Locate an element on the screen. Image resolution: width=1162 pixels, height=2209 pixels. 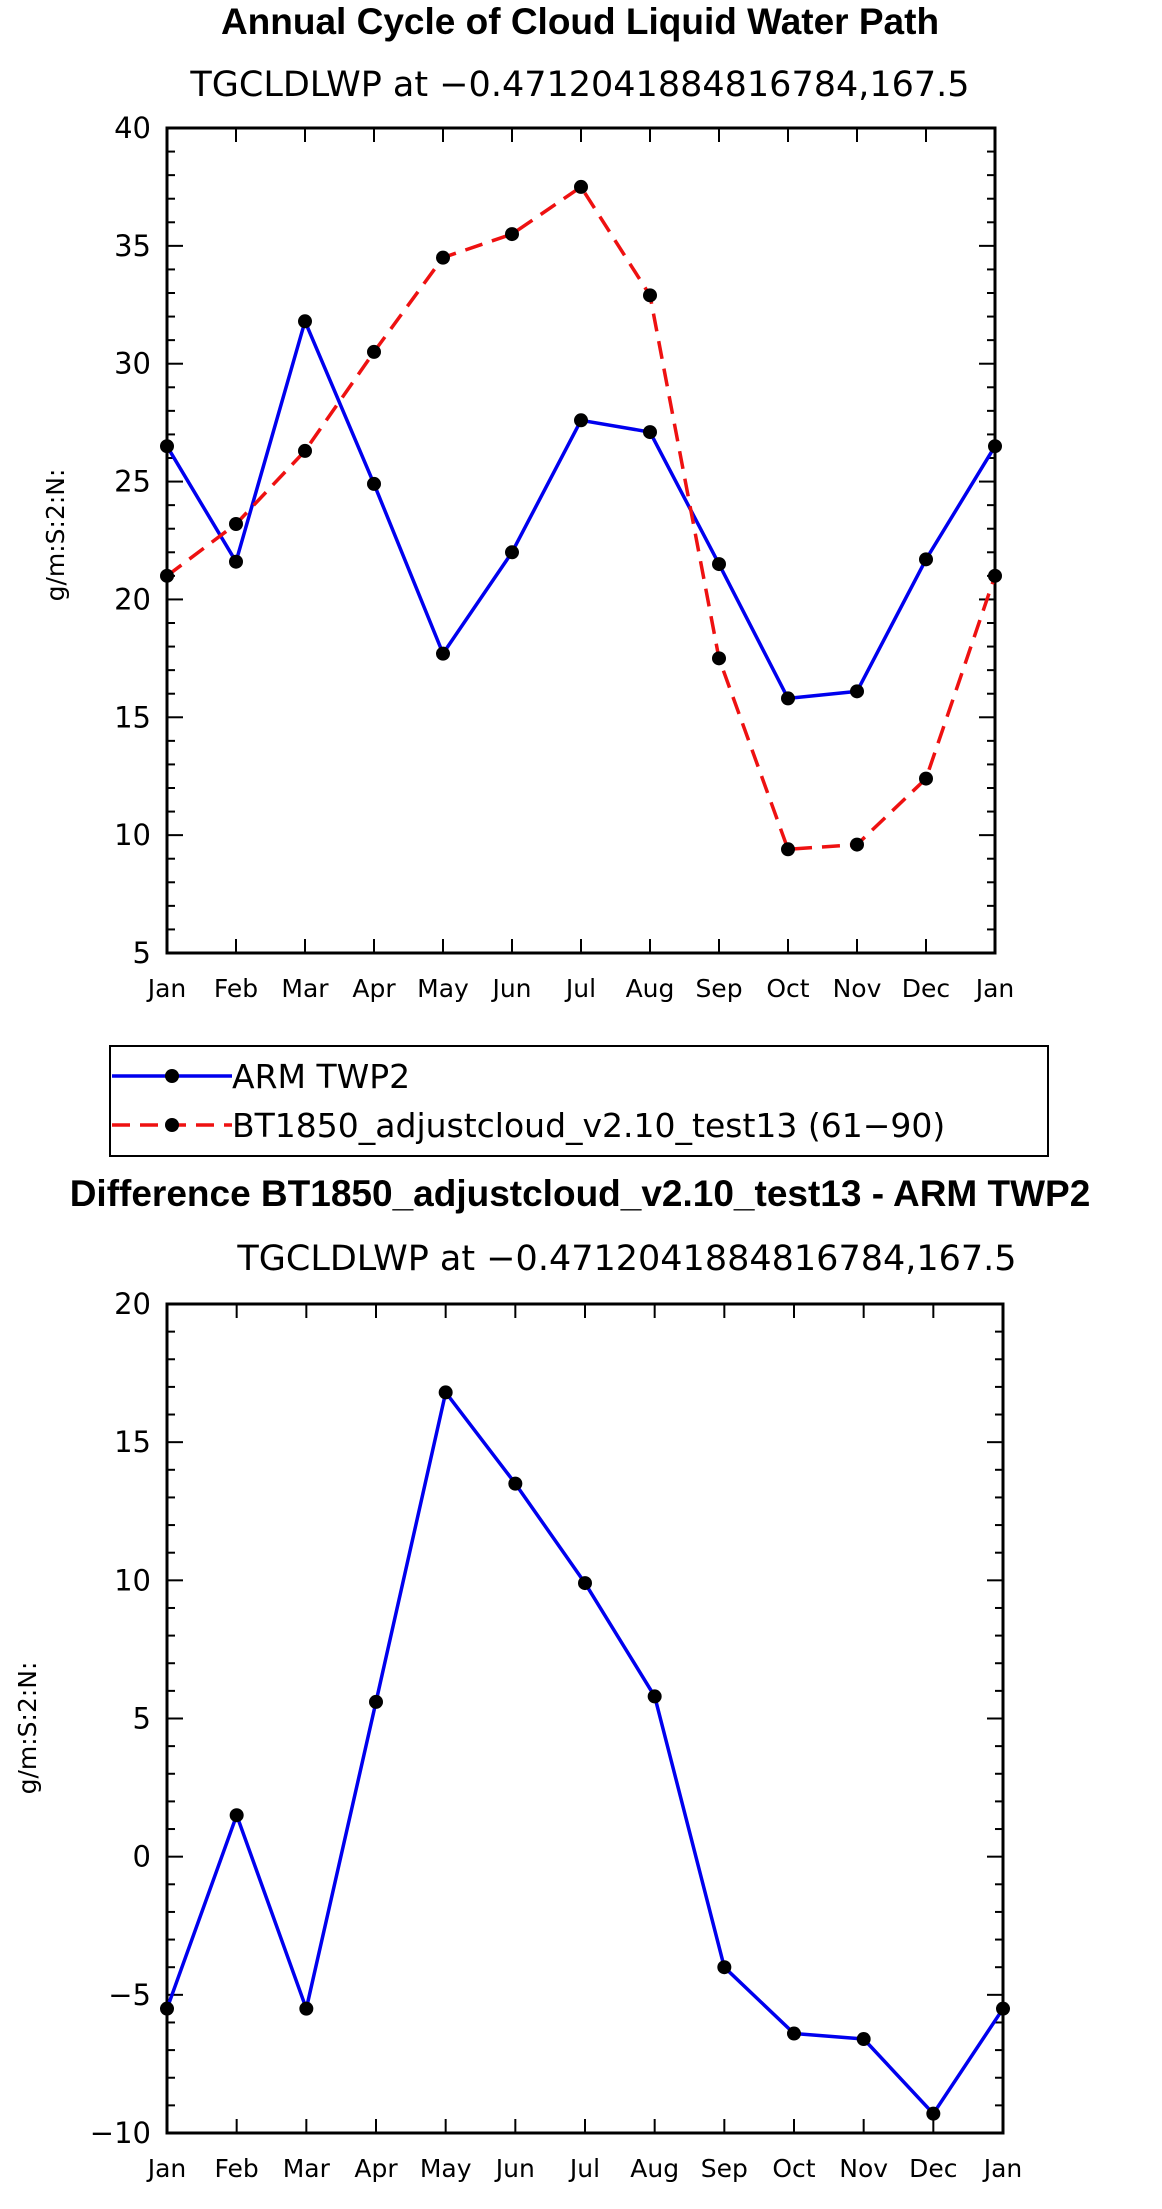
chart2-ytick-label: 15 is located at coordinates (132, 1442).